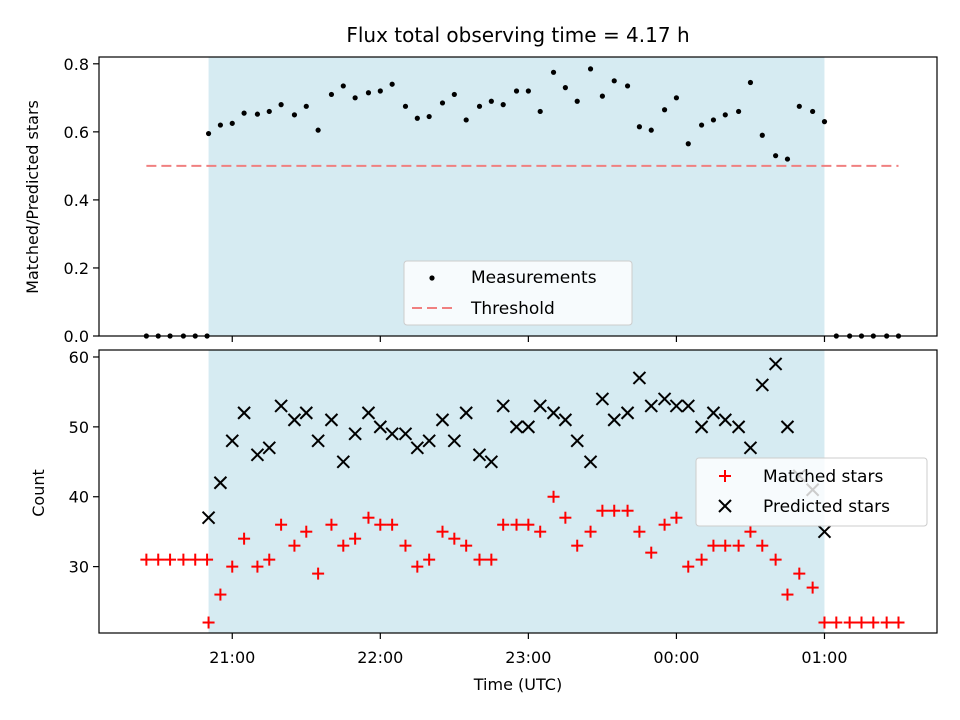 Image resolution: width=960 pixels, height=720 pixels. What do you see at coordinates (76, 268) in the screenshot?
I see `y-top-tick-label: 0.2` at bounding box center [76, 268].